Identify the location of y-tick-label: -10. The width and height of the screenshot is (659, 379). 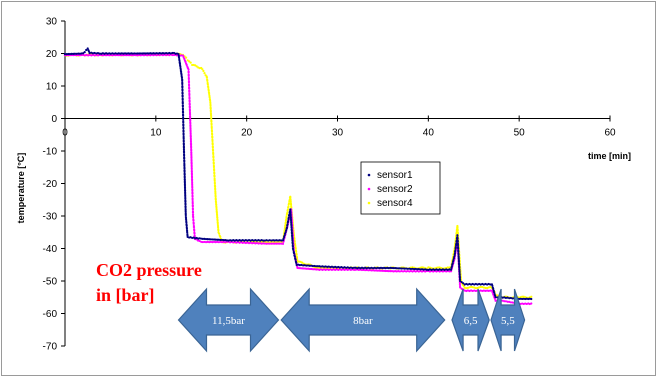
(50, 152).